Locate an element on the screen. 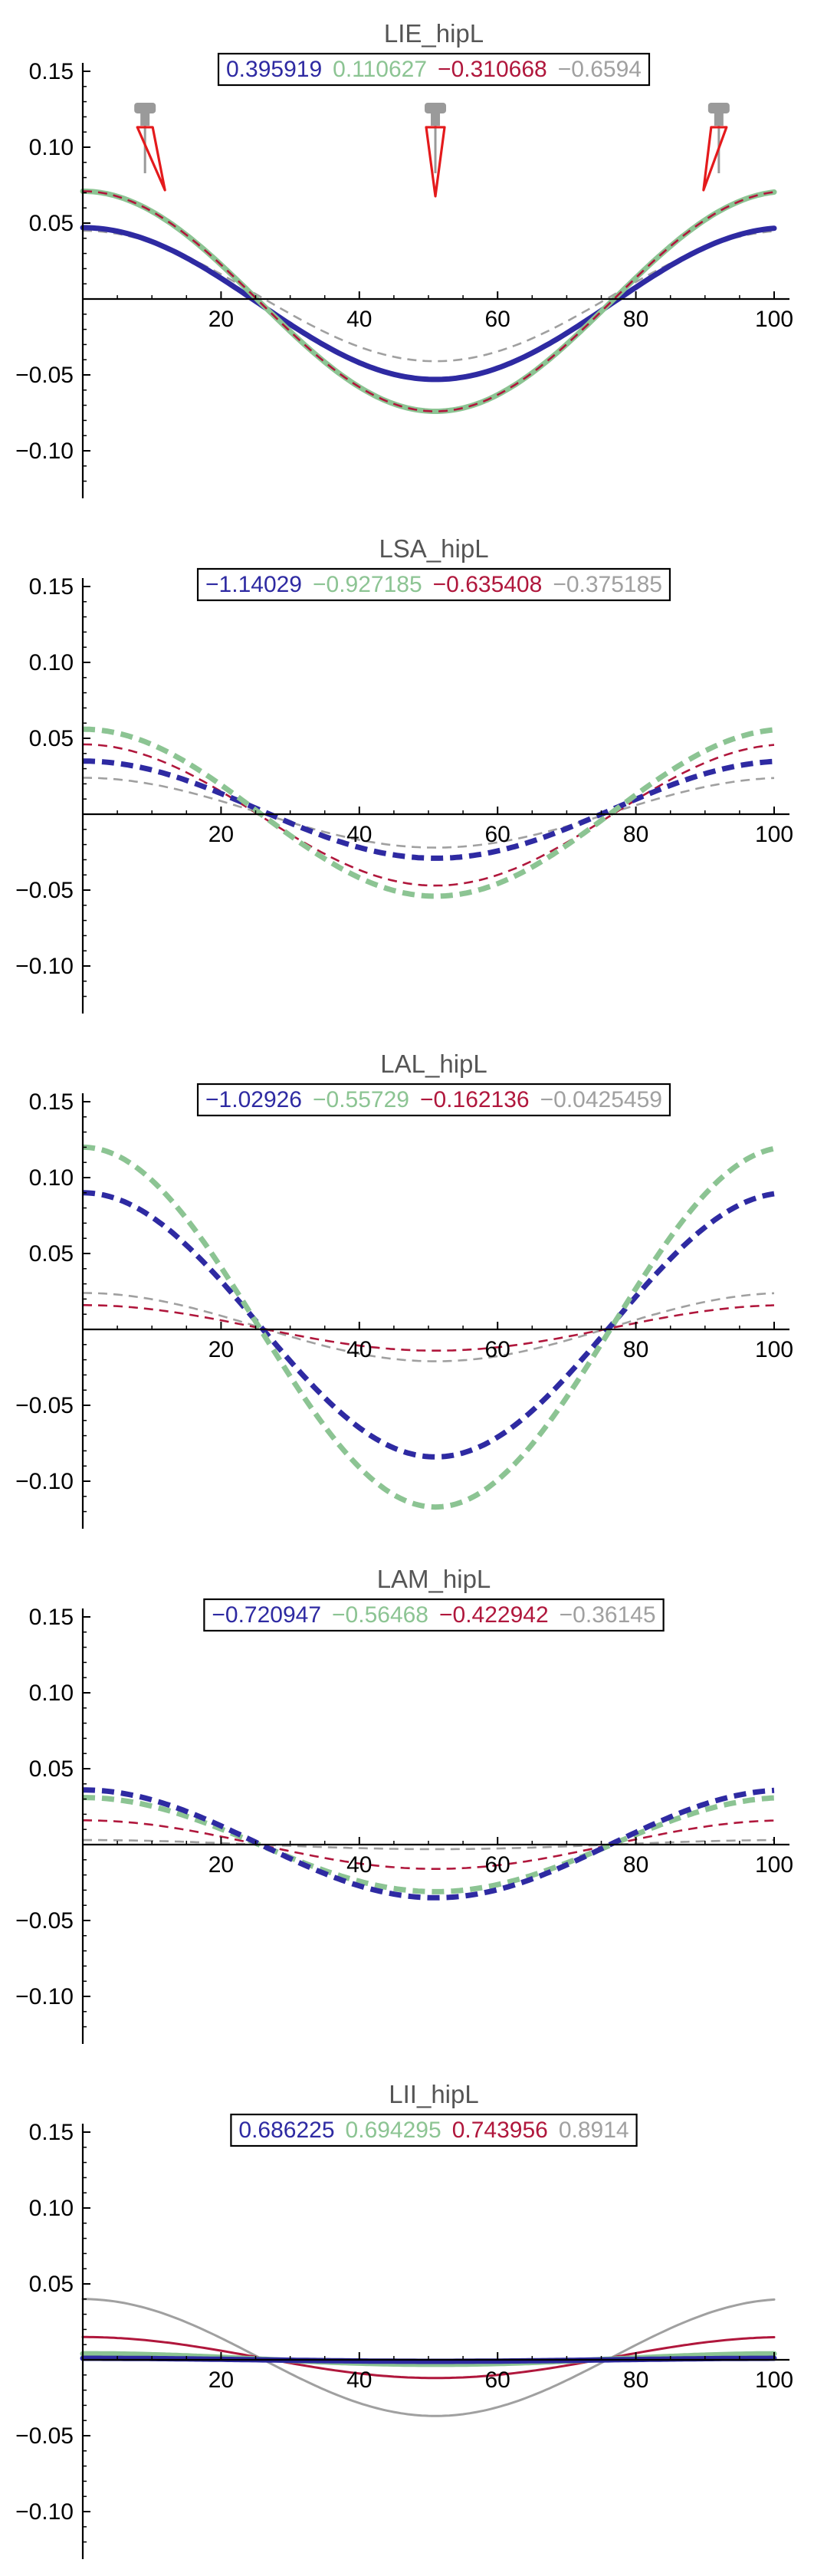  legend-text: 0.395919 0.110627 −0.310668 −0.6594 is located at coordinates (434, 70).